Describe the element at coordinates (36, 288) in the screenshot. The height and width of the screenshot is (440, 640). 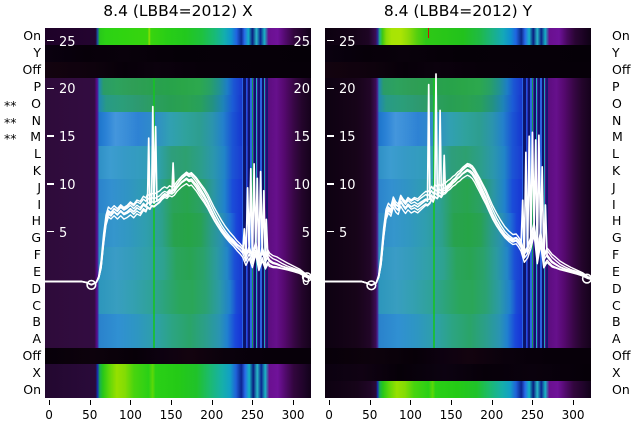
I see `row-label-left: D` at that location.